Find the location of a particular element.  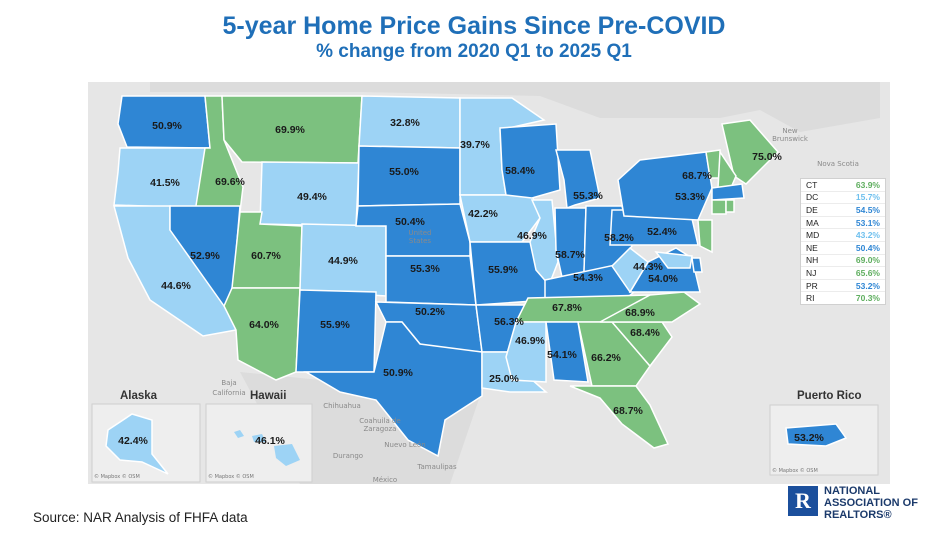

state-ak is located at coordinates (137, 444).